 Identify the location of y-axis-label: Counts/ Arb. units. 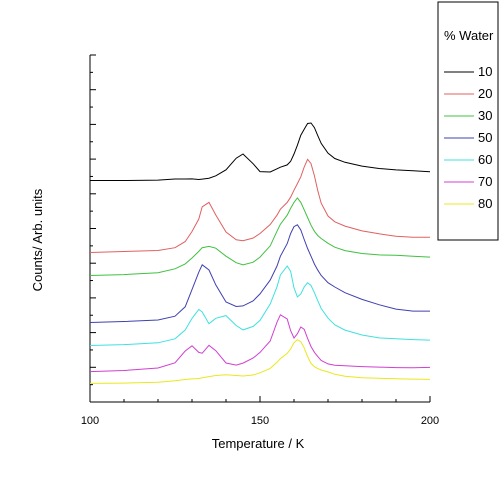
(37, 239).